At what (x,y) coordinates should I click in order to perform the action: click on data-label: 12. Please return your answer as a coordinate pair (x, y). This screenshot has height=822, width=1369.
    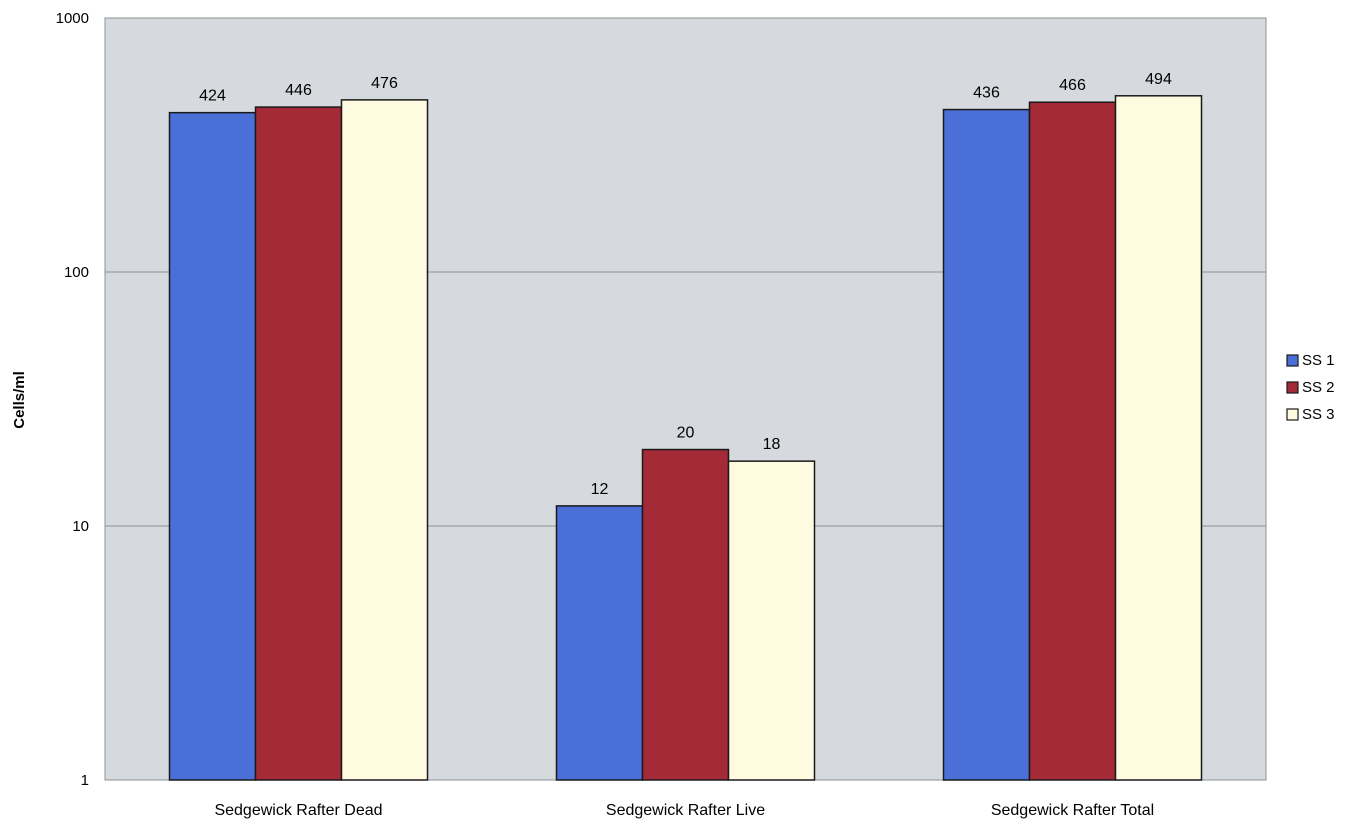
    Looking at the image, I should click on (600, 489).